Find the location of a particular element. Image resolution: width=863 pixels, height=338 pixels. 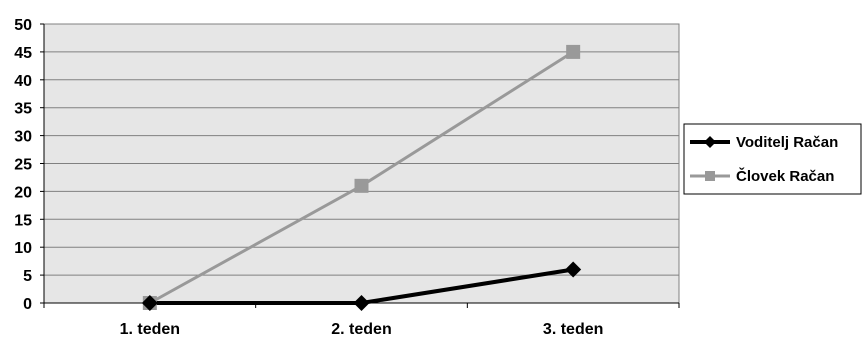

legend-marker-clovek is located at coordinates (710, 176).